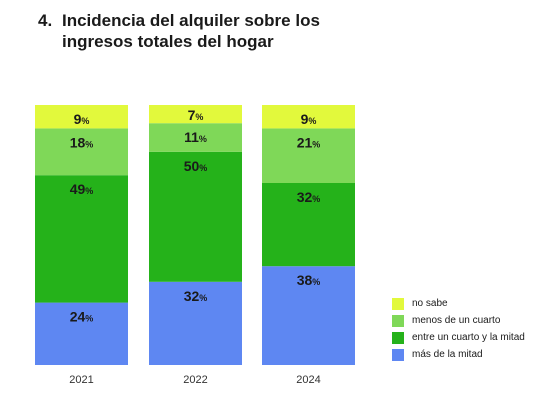 Image resolution: width=541 pixels, height=405 pixels. I want to click on data-label-2022-menos-de-un-cuarto: 11%, so click(195, 137).